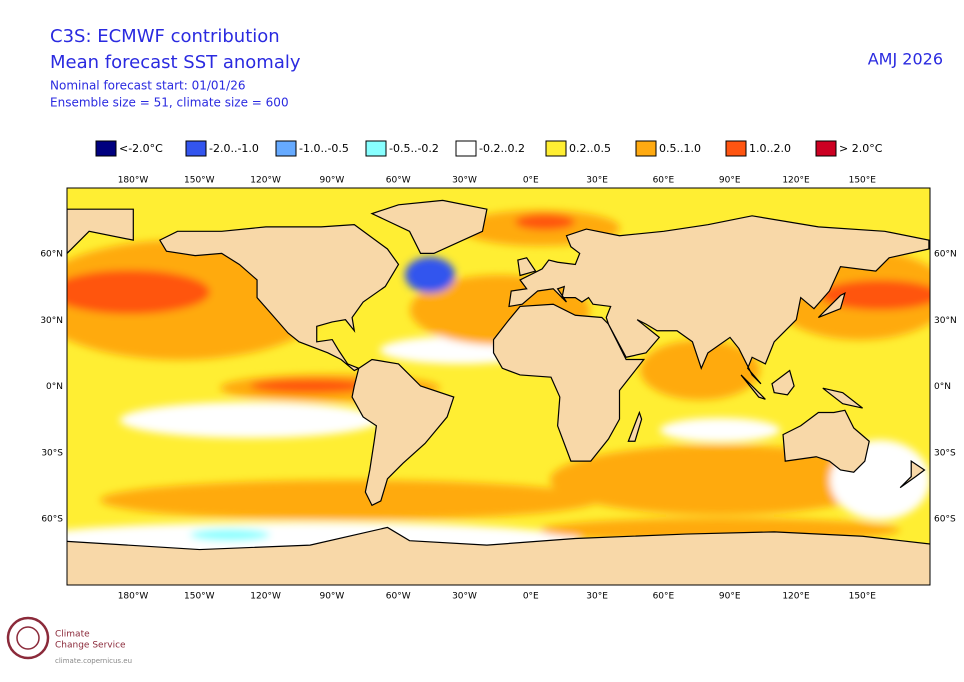 The image size is (964, 682). What do you see at coordinates (905, 59) in the screenshot?
I see `period: AMJ 2026` at bounding box center [905, 59].